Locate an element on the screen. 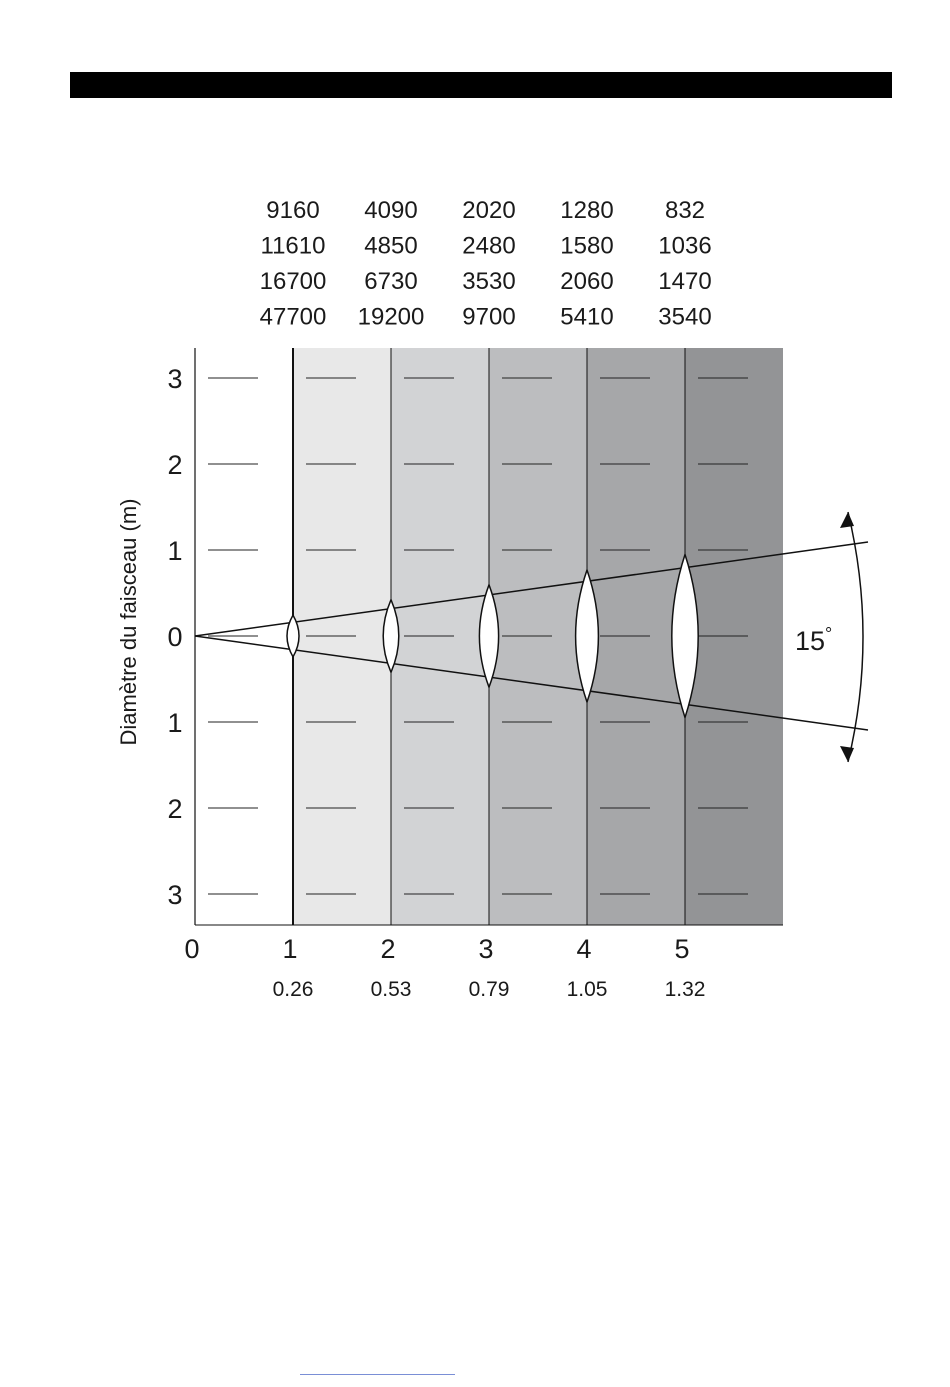  x-tick: 3 is located at coordinates (485, 949).